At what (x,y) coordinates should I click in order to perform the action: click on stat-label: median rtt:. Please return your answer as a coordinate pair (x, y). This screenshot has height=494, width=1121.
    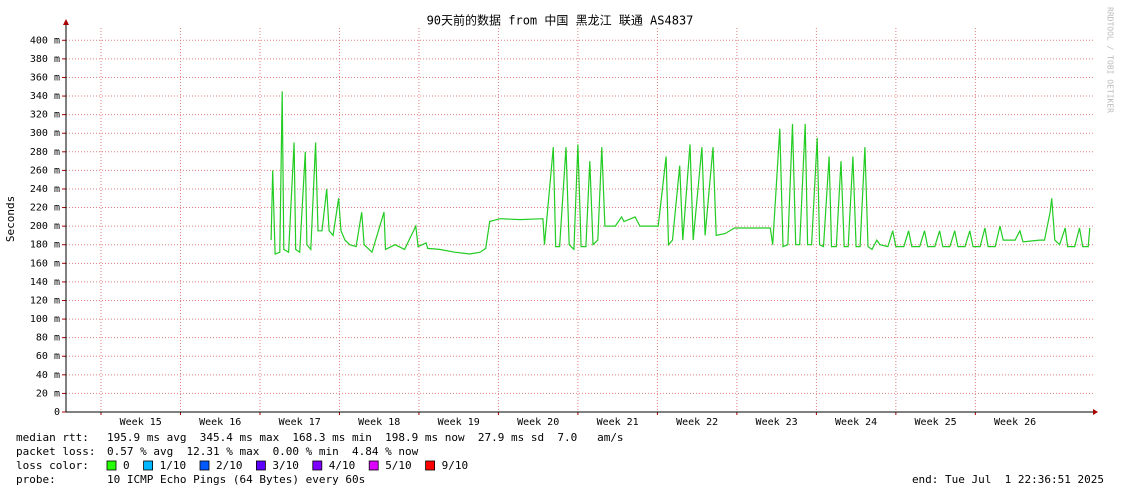
    Looking at the image, I should click on (52, 437).